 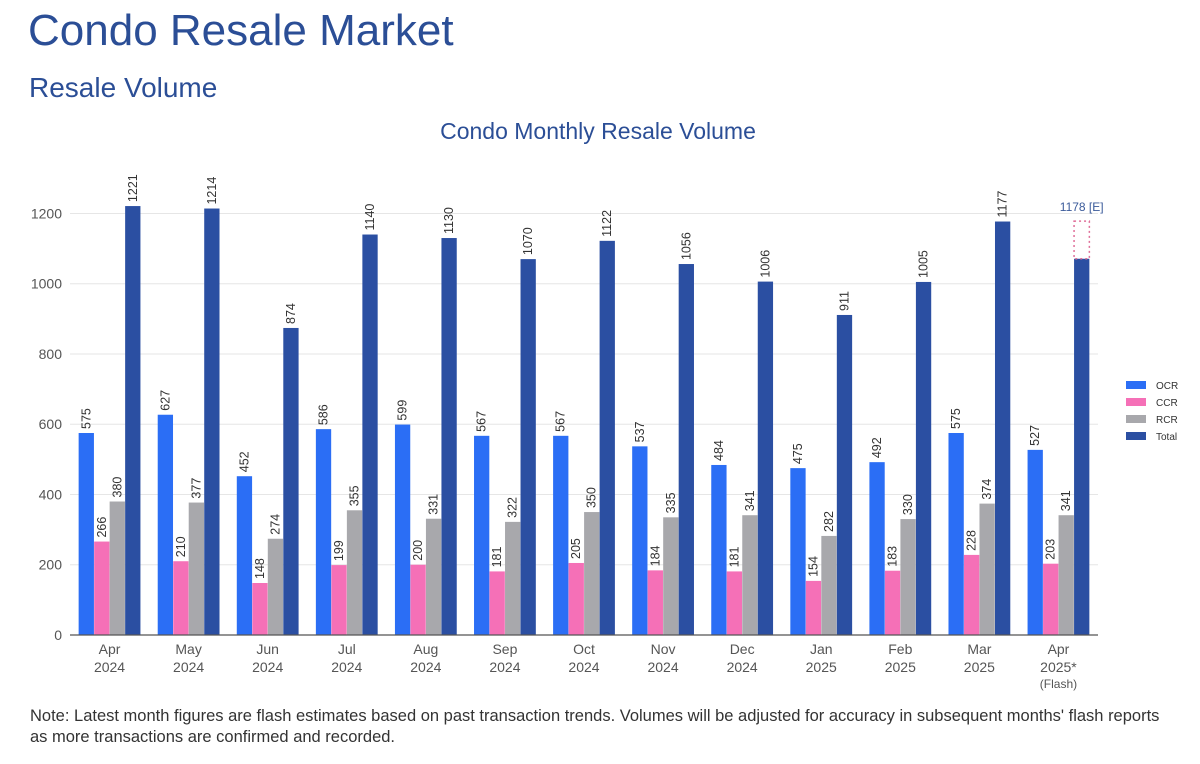 I want to click on data-label: 330, so click(x=908, y=504).